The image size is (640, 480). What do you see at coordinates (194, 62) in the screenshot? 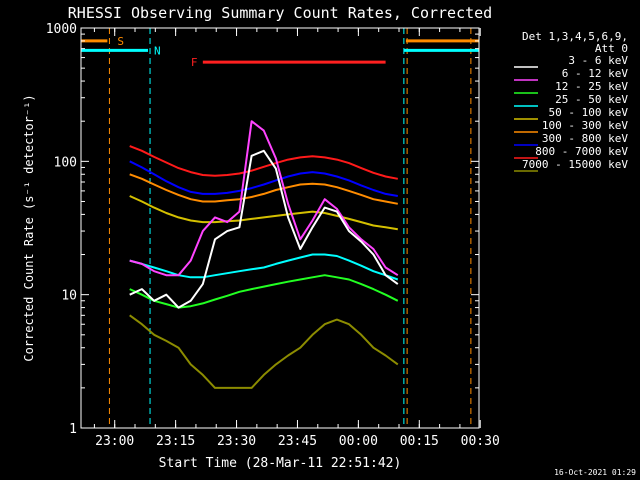
I see `flag-label-f: F` at bounding box center [194, 62].